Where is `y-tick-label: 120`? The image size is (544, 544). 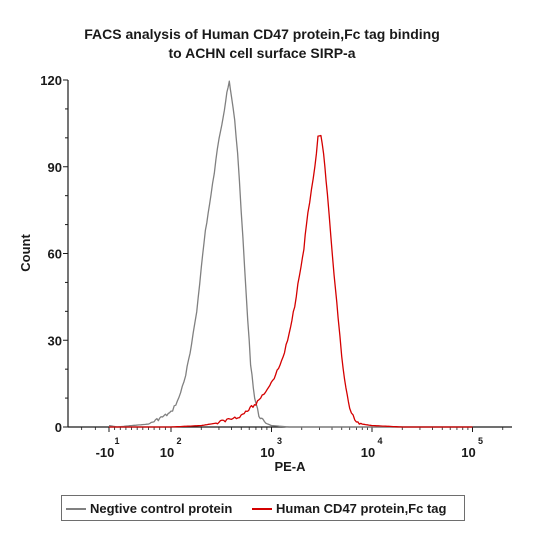 y-tick-label: 120 is located at coordinates (51, 80).